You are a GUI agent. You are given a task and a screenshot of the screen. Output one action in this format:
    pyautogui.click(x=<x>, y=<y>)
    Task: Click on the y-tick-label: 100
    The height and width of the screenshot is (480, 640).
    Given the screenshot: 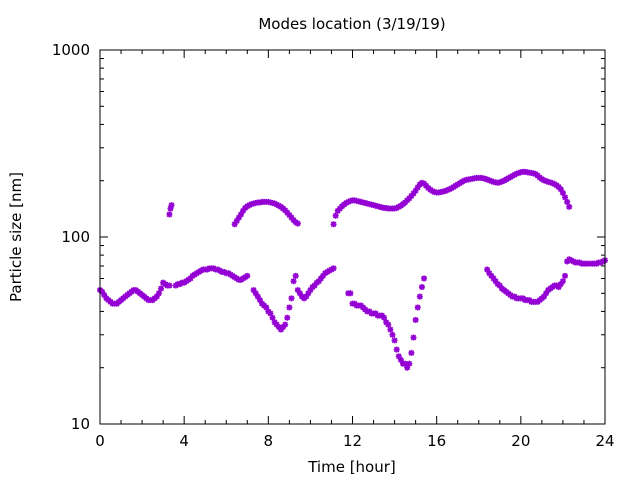 What is the action you would take?
    pyautogui.click(x=75, y=237)
    